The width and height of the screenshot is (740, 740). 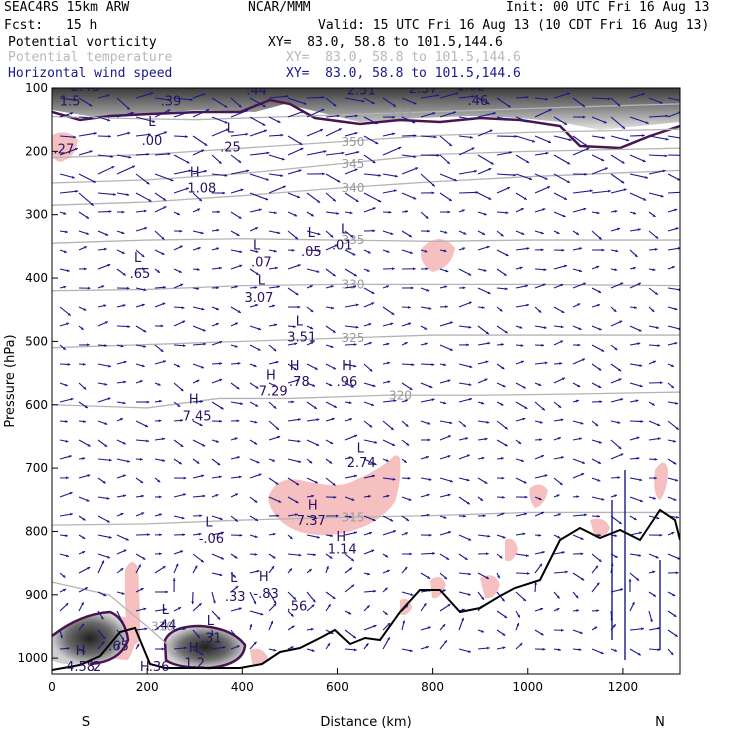 What do you see at coordinates (85, 87) in the screenshot?
I see `pv-value-label: 2.48` at bounding box center [85, 87].